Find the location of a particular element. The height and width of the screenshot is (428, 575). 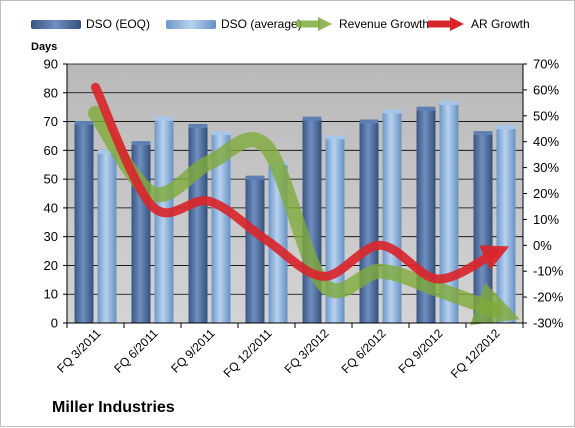

legend-label-dso-average: DSO (average) is located at coordinates (261, 24).